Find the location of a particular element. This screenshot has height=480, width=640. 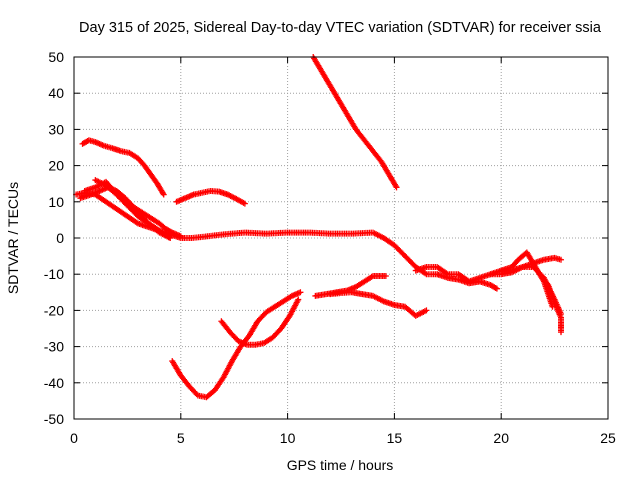

y-tick-label: 0 is located at coordinates (60, 238).